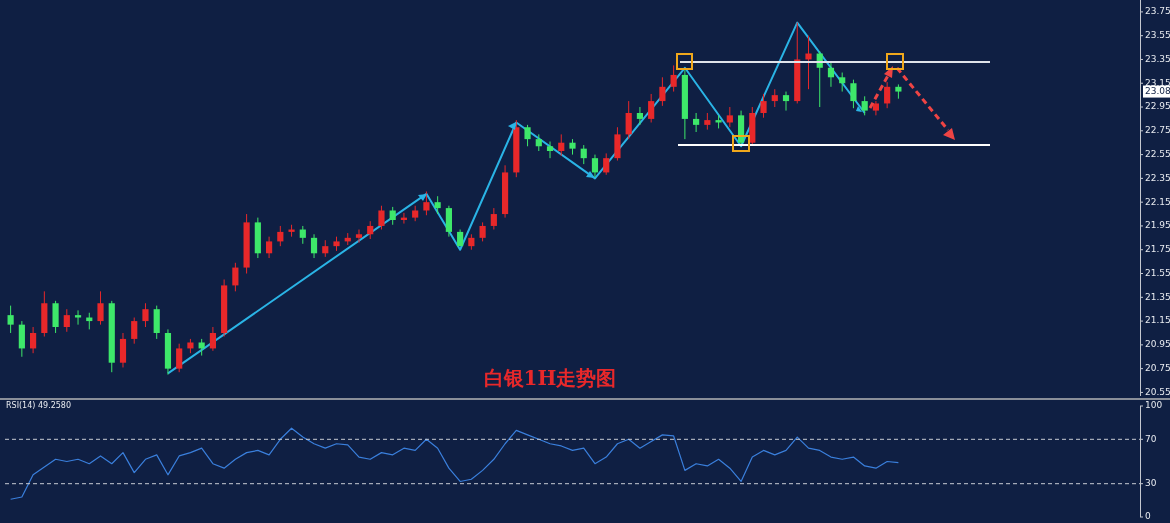 The image size is (1170, 523). Describe the element at coordinates (1157, 58) in the screenshot. I see `y-tick-label: 23.35` at that location.